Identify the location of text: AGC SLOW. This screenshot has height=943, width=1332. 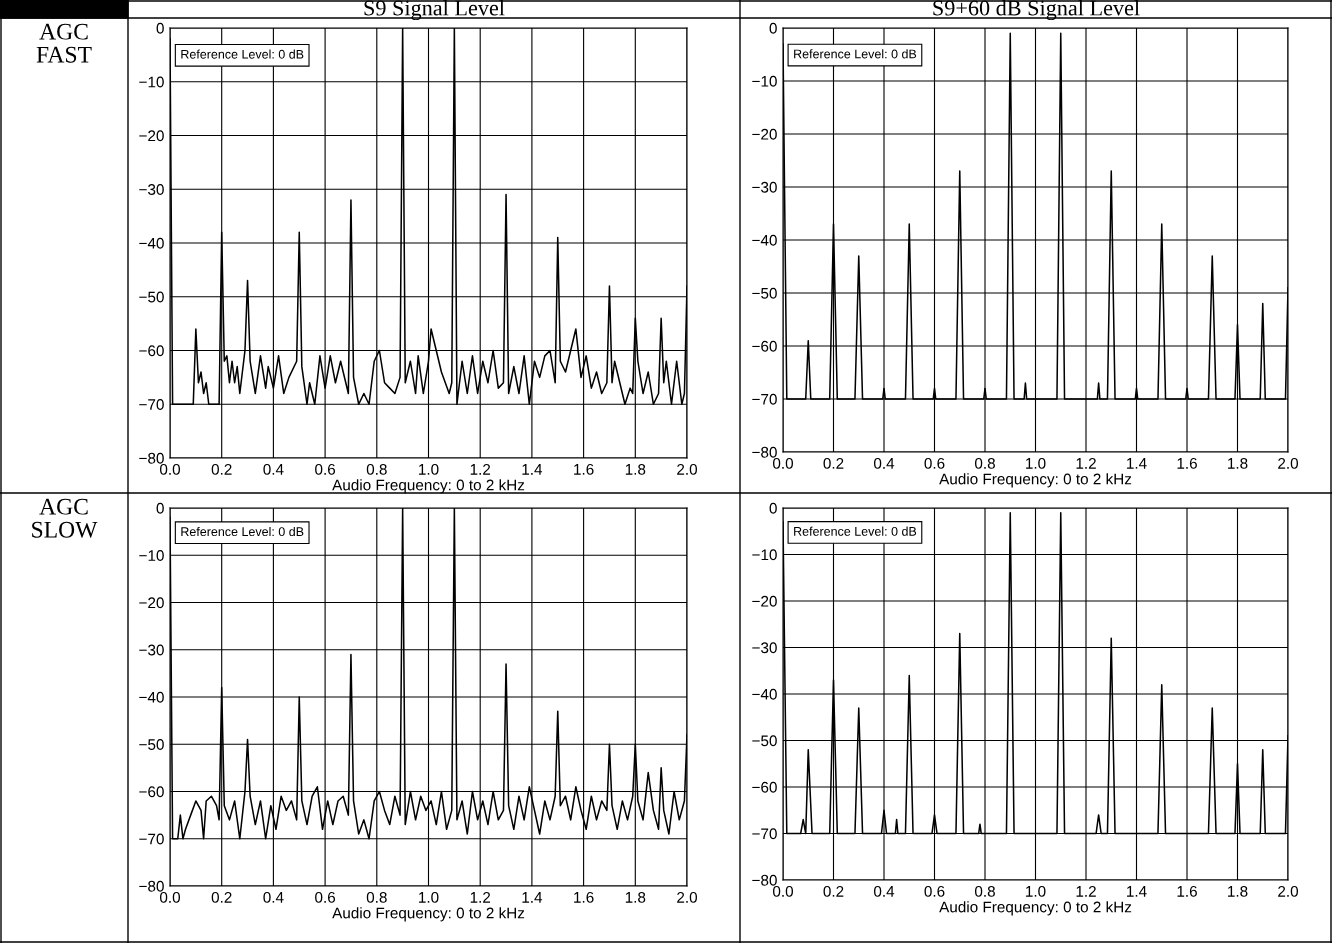
(65, 518).